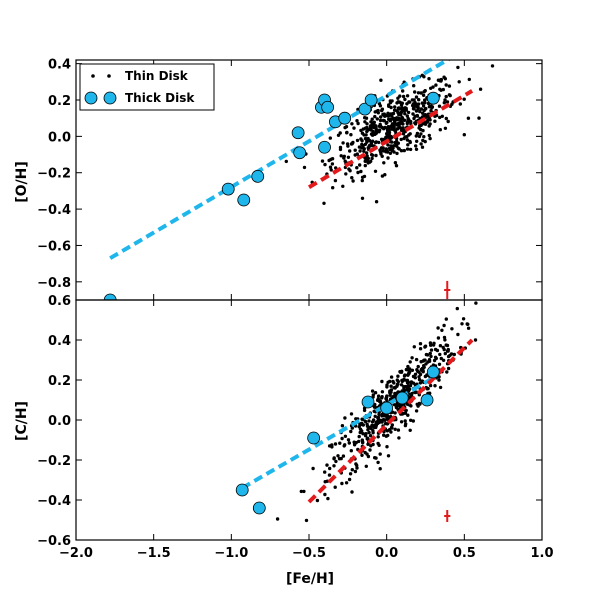 The image size is (600, 604). Describe the element at coordinates (54, 246) in the screenshot. I see `y-tick-label: −0.6` at that location.